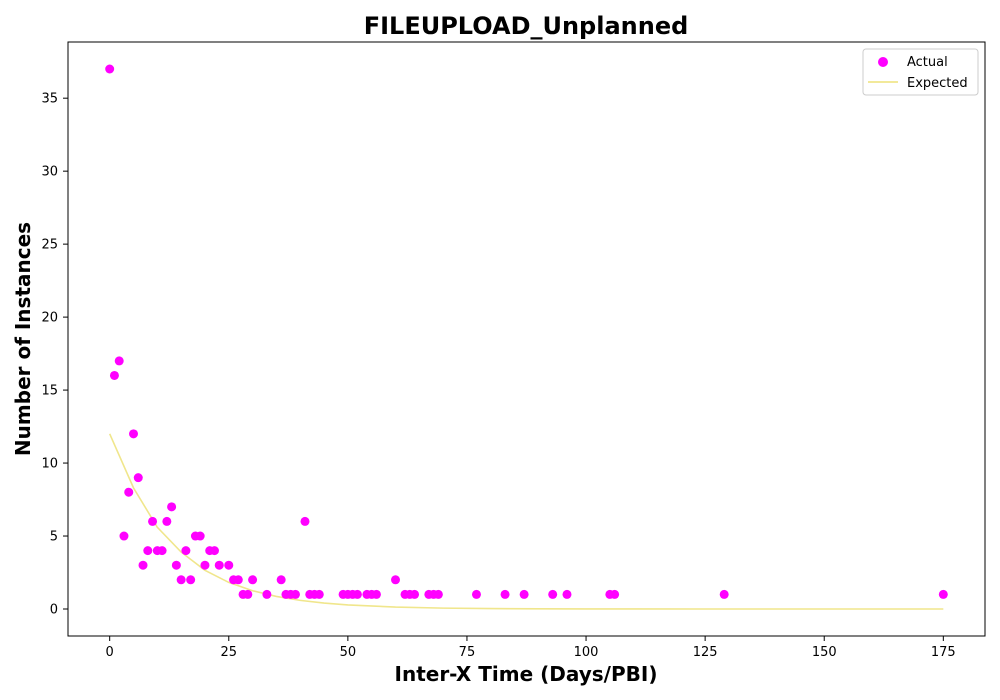 Image resolution: width=1000 pixels, height=700 pixels. Describe the element at coordinates (883, 62) in the screenshot. I see `legend-marker-actual` at that location.